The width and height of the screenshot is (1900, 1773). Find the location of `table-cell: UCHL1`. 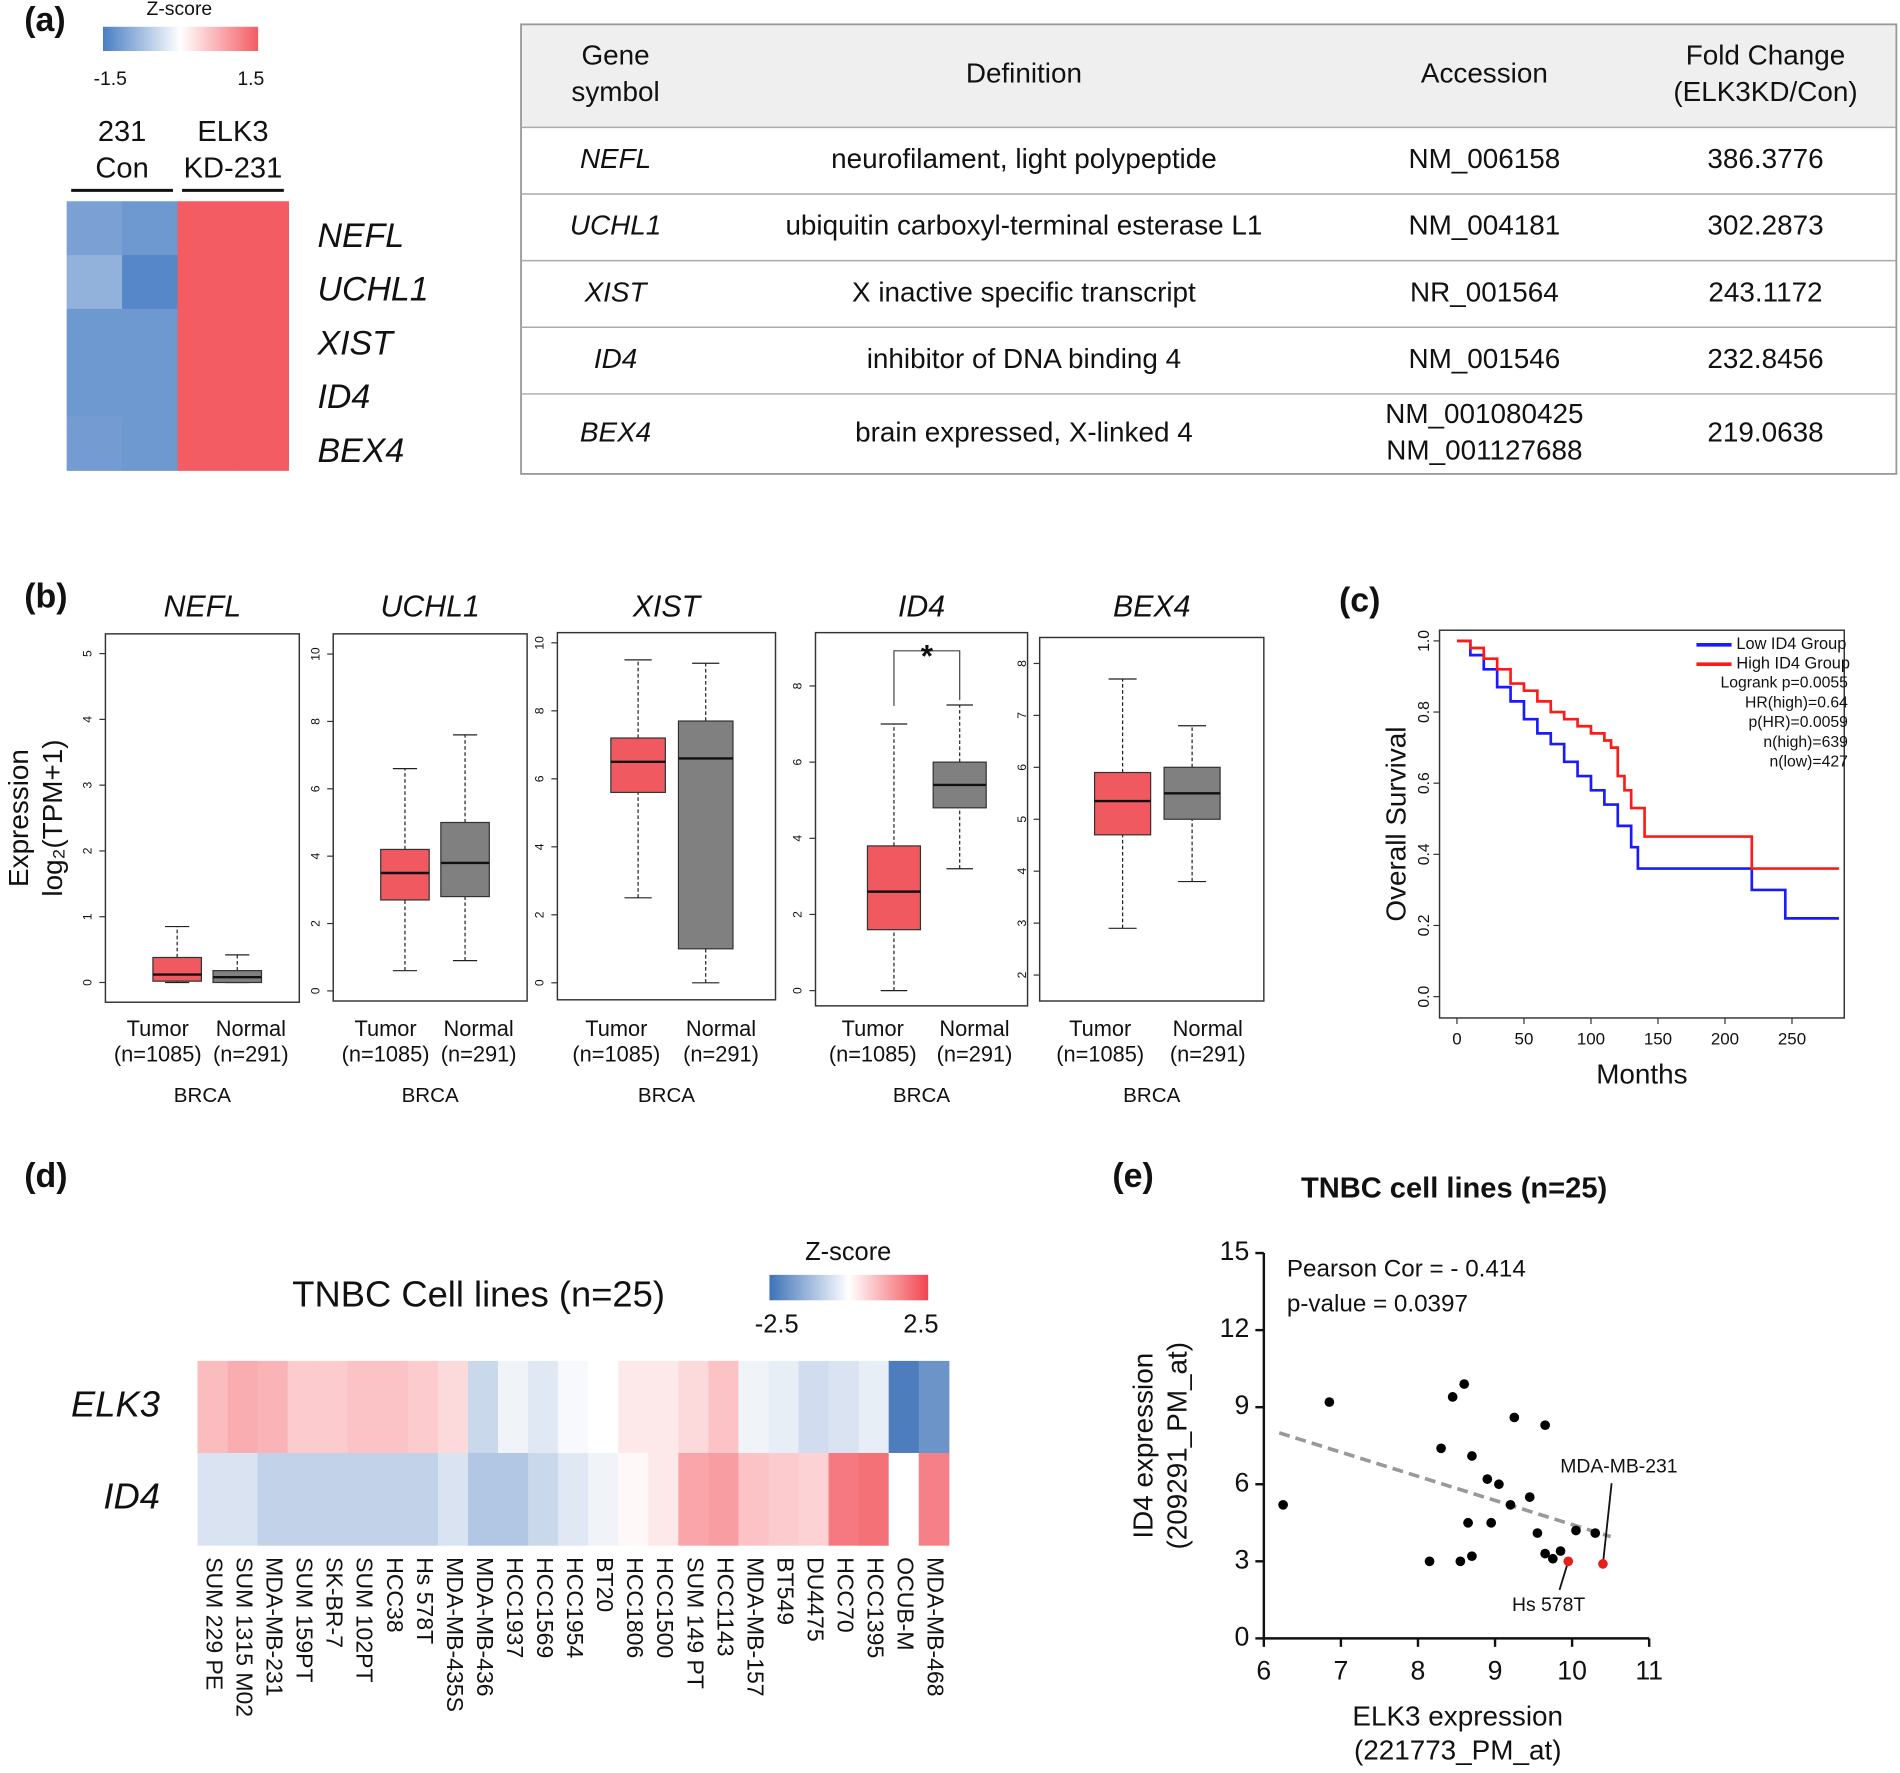

table-cell: UCHL1 is located at coordinates (615, 225).